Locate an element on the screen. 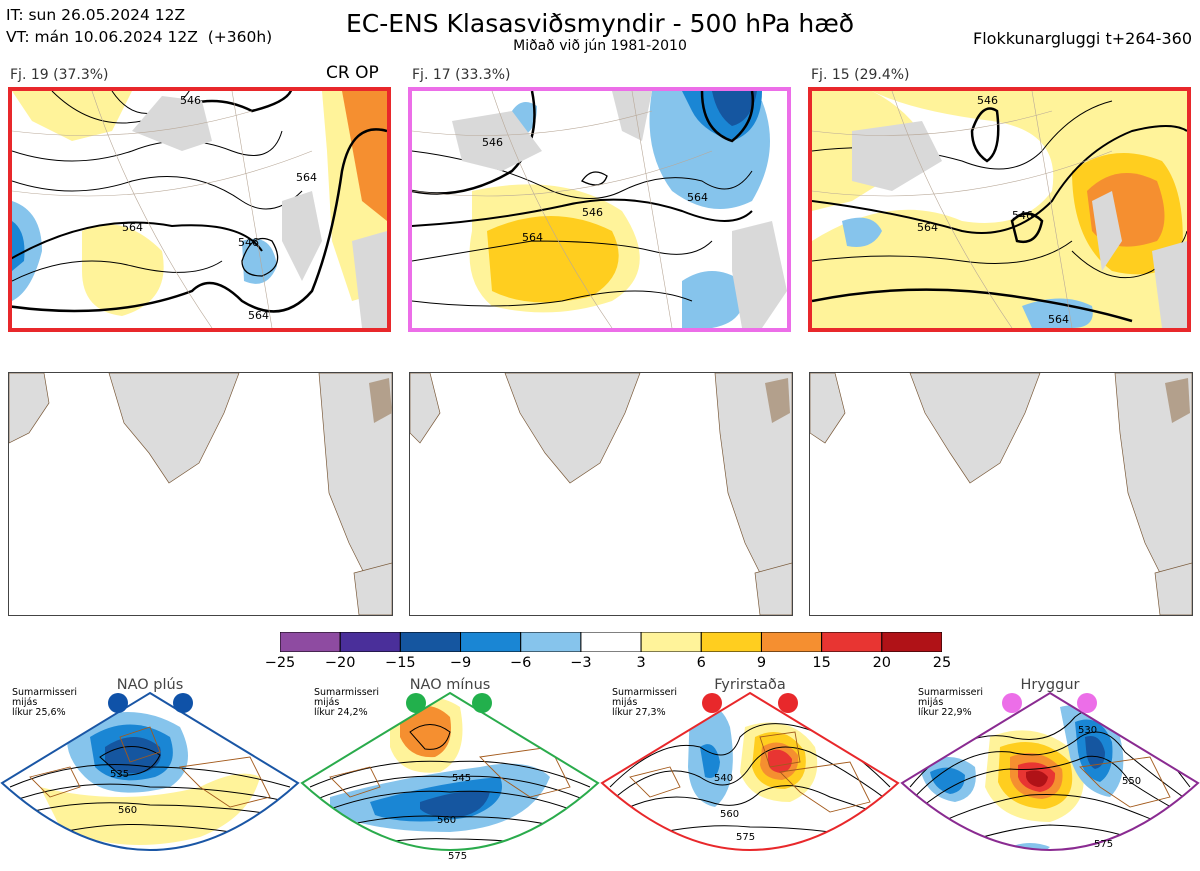  colorbar-tick-label: 3 is located at coordinates (641, 663).